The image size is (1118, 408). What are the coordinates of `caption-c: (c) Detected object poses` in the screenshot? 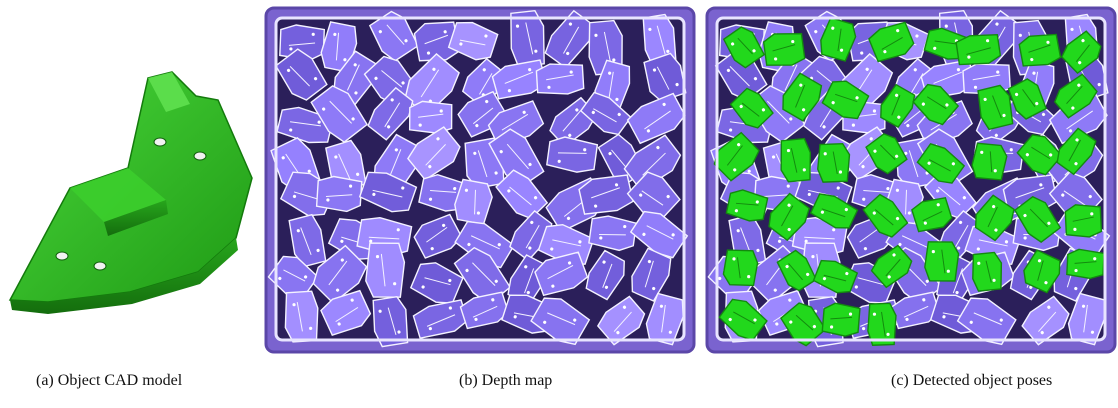 It's located at (972, 380).